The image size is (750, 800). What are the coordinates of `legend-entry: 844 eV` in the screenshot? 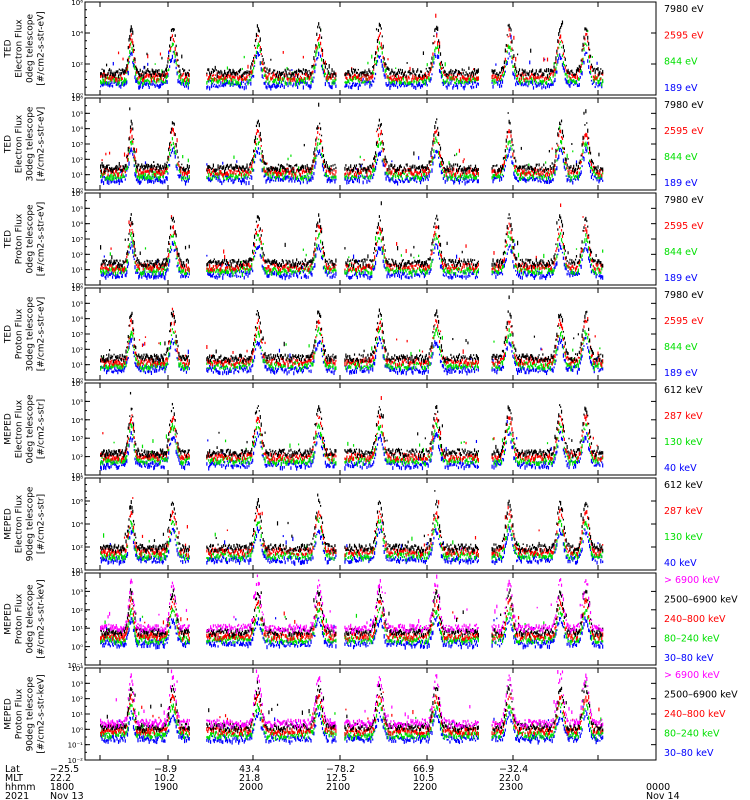 It's located at (681, 252).